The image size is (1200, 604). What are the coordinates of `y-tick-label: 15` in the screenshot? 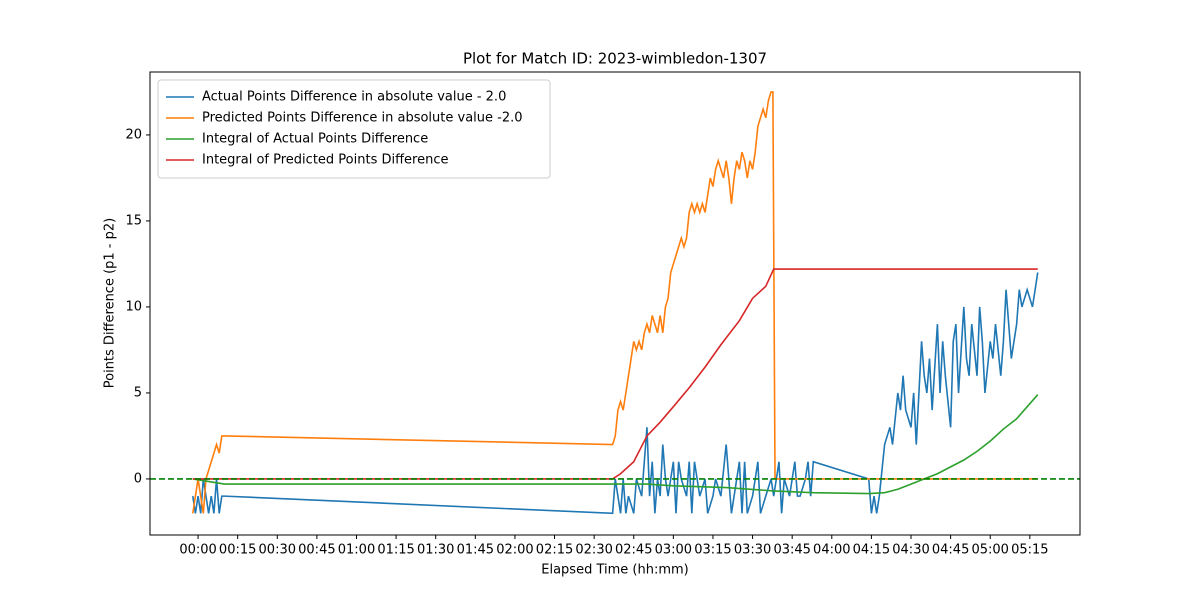 It's located at (133, 220).